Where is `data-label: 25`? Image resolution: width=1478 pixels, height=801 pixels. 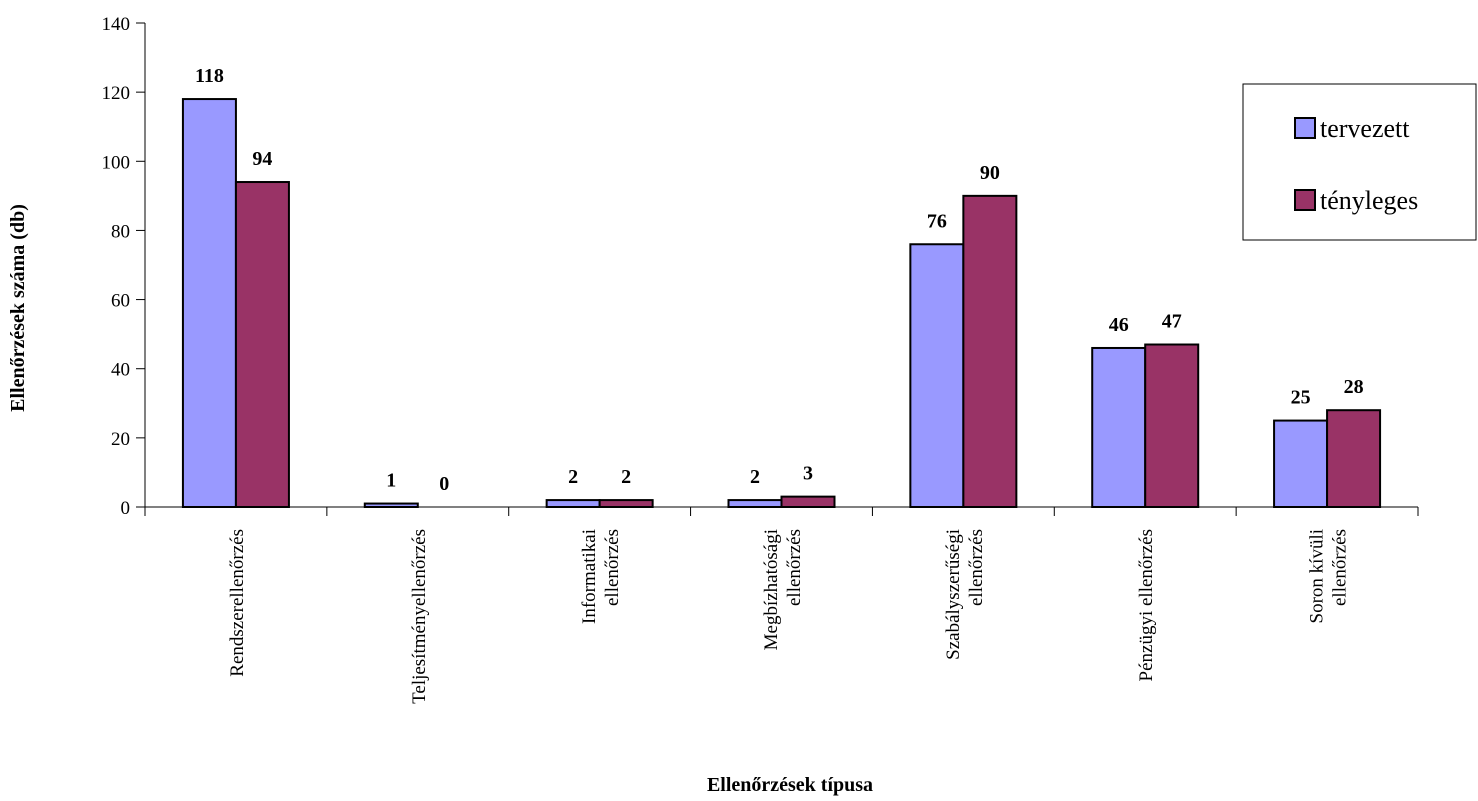
data-label: 25 is located at coordinates (1301, 398).